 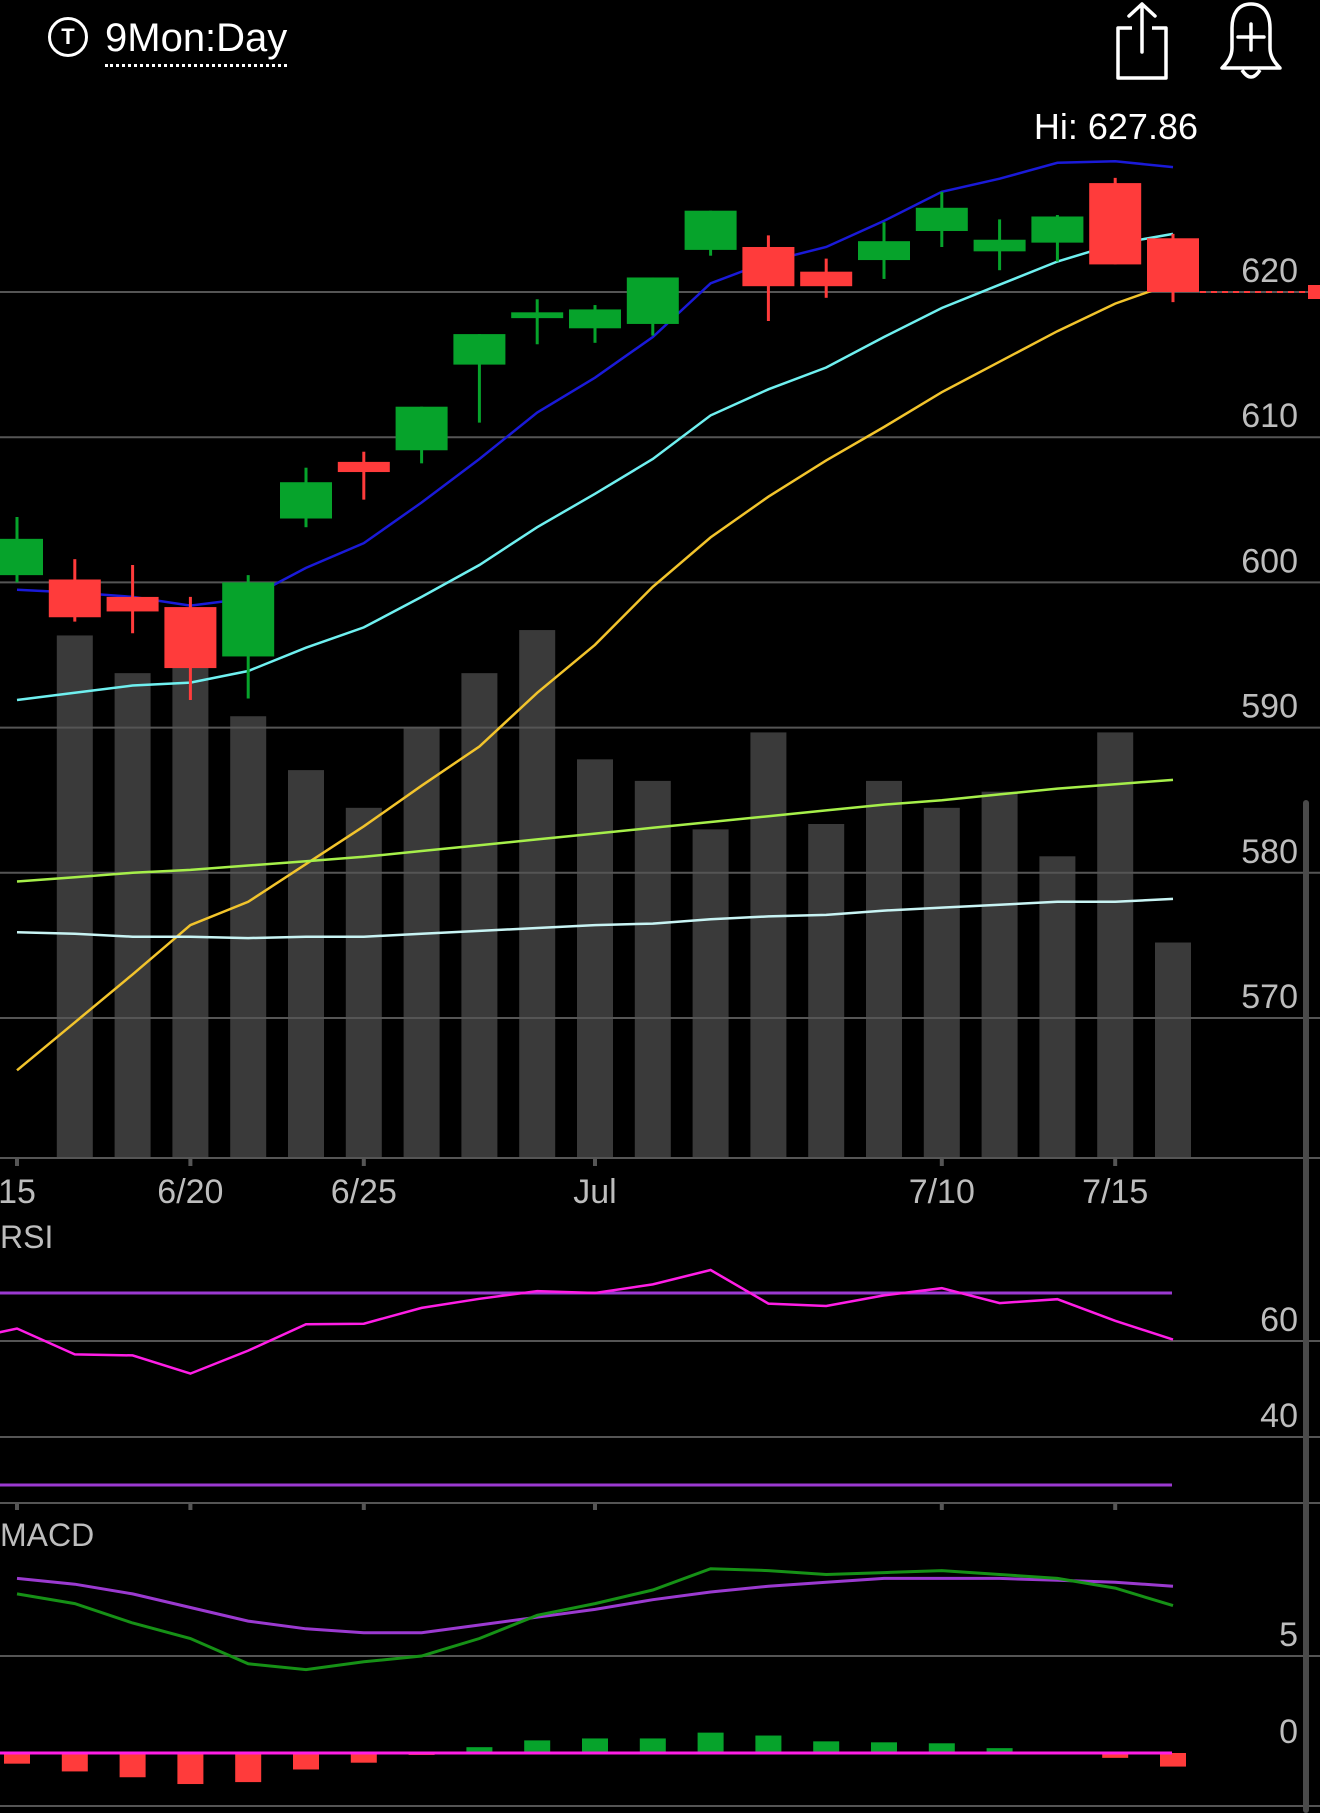 I want to click on rsi-label: RSI, so click(x=26, y=1237).